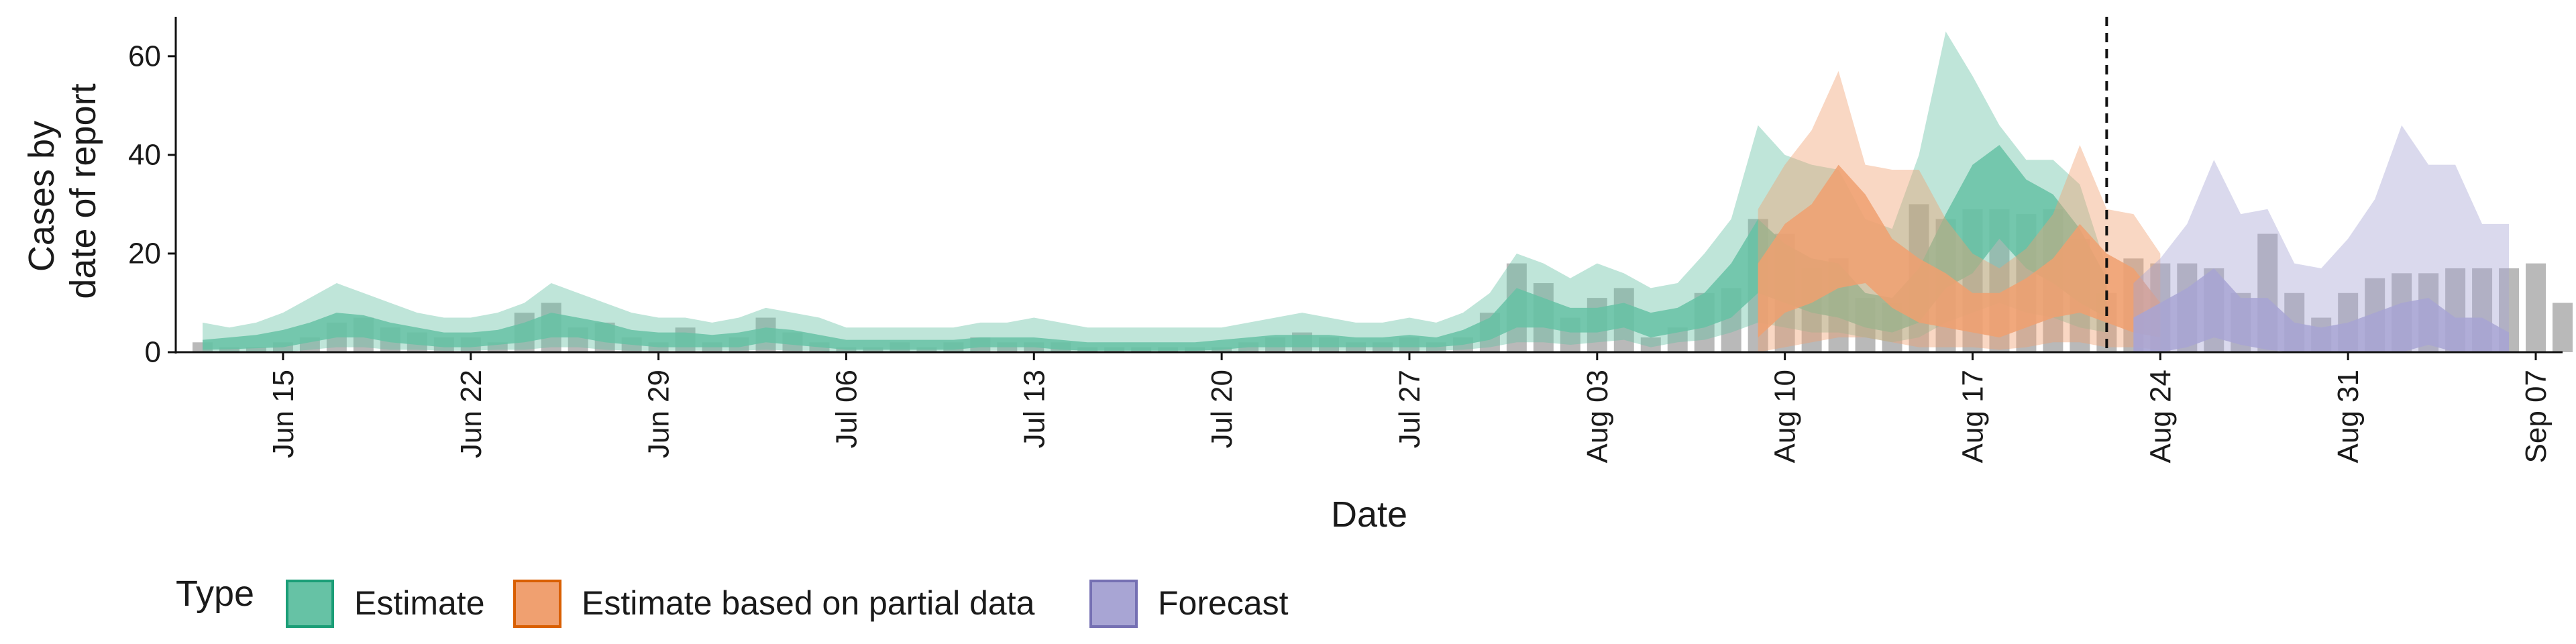  What do you see at coordinates (846, 409) in the screenshot?
I see `x-tick-label: Jul 06` at bounding box center [846, 409].